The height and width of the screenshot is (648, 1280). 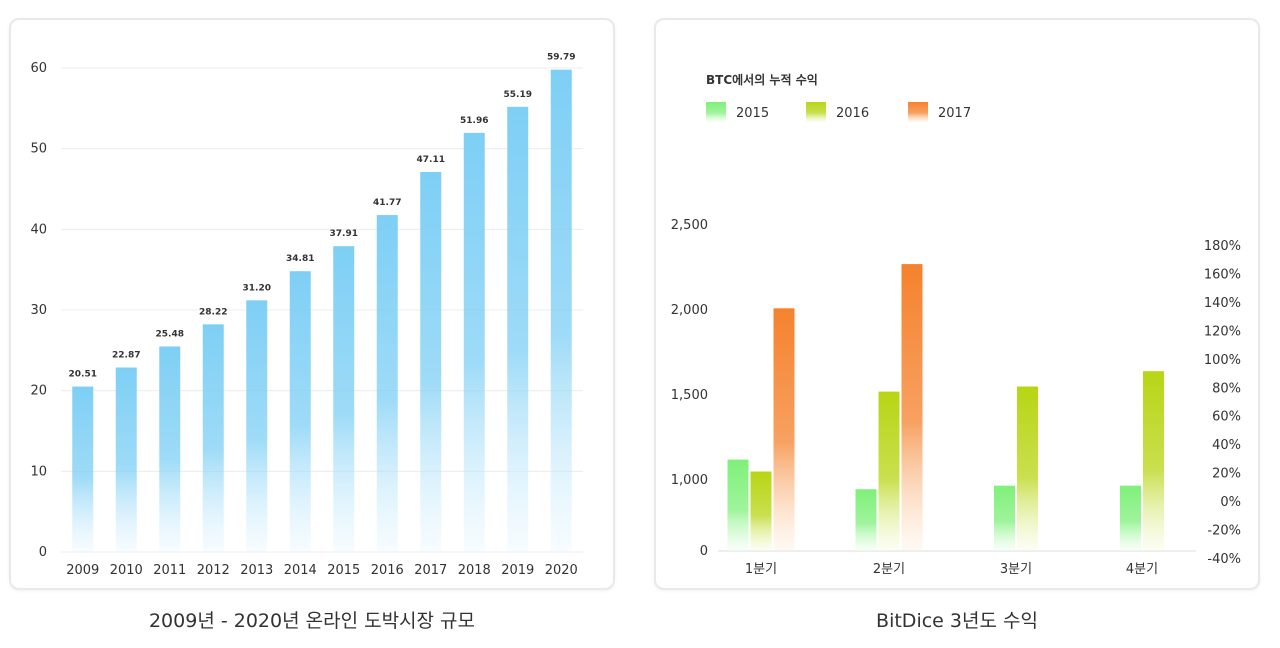 I want to click on y-tick-label-left: 1,000, so click(x=689, y=480).